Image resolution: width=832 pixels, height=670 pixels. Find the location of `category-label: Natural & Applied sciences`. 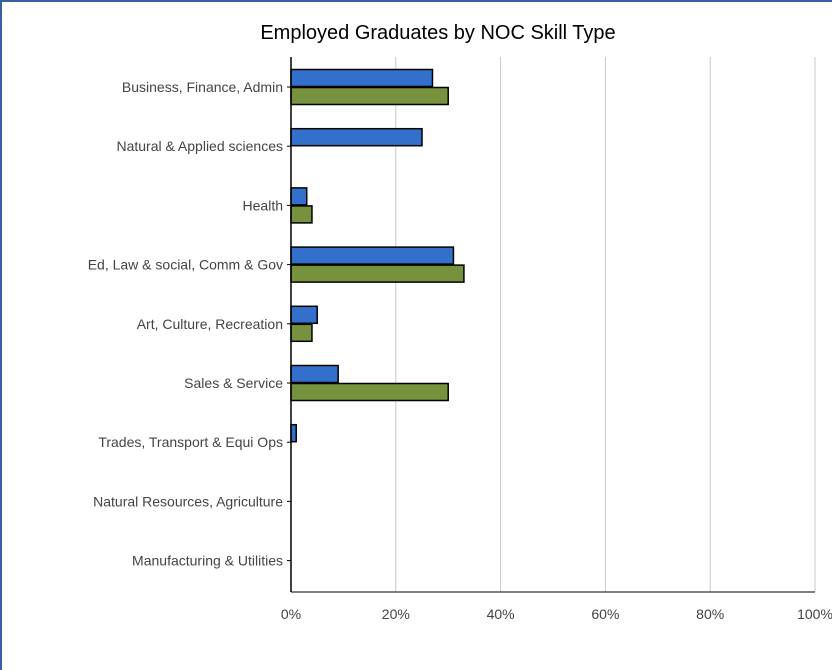

category-label: Natural & Applied sciences is located at coordinates (199, 146).